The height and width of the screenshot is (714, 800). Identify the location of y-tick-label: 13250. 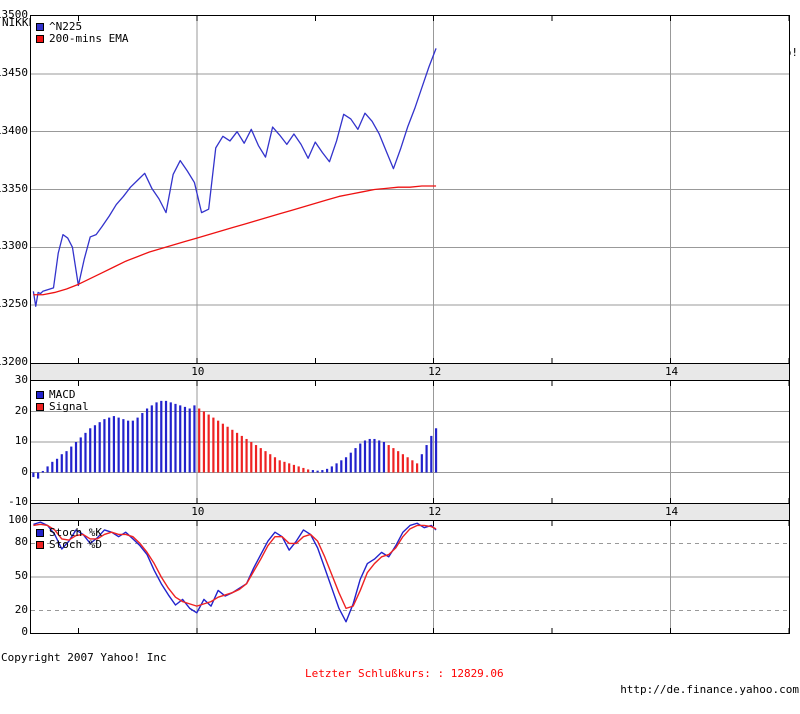
(14, 304).